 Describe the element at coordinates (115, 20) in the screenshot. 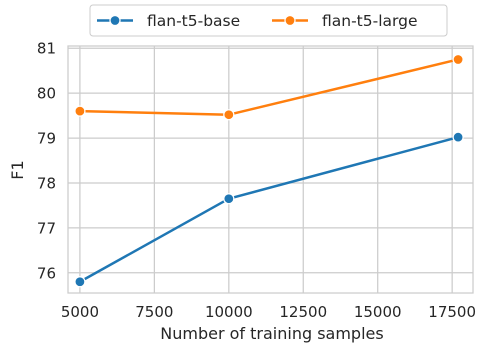

I see `legend-marker-flan-t5-base` at that location.